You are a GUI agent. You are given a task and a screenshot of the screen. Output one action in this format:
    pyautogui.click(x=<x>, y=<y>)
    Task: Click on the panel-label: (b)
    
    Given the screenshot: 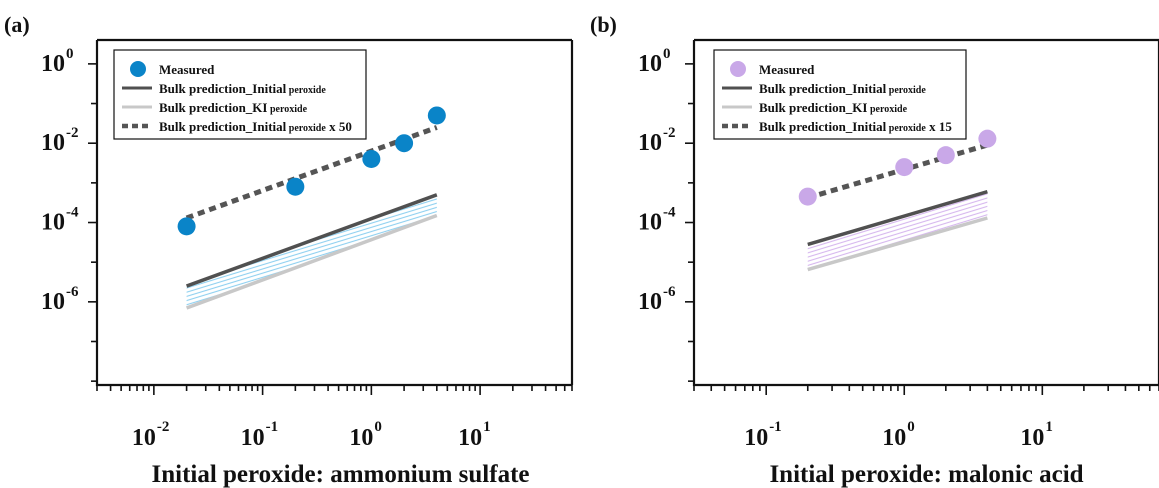 What is the action you would take?
    pyautogui.click(x=603, y=24)
    